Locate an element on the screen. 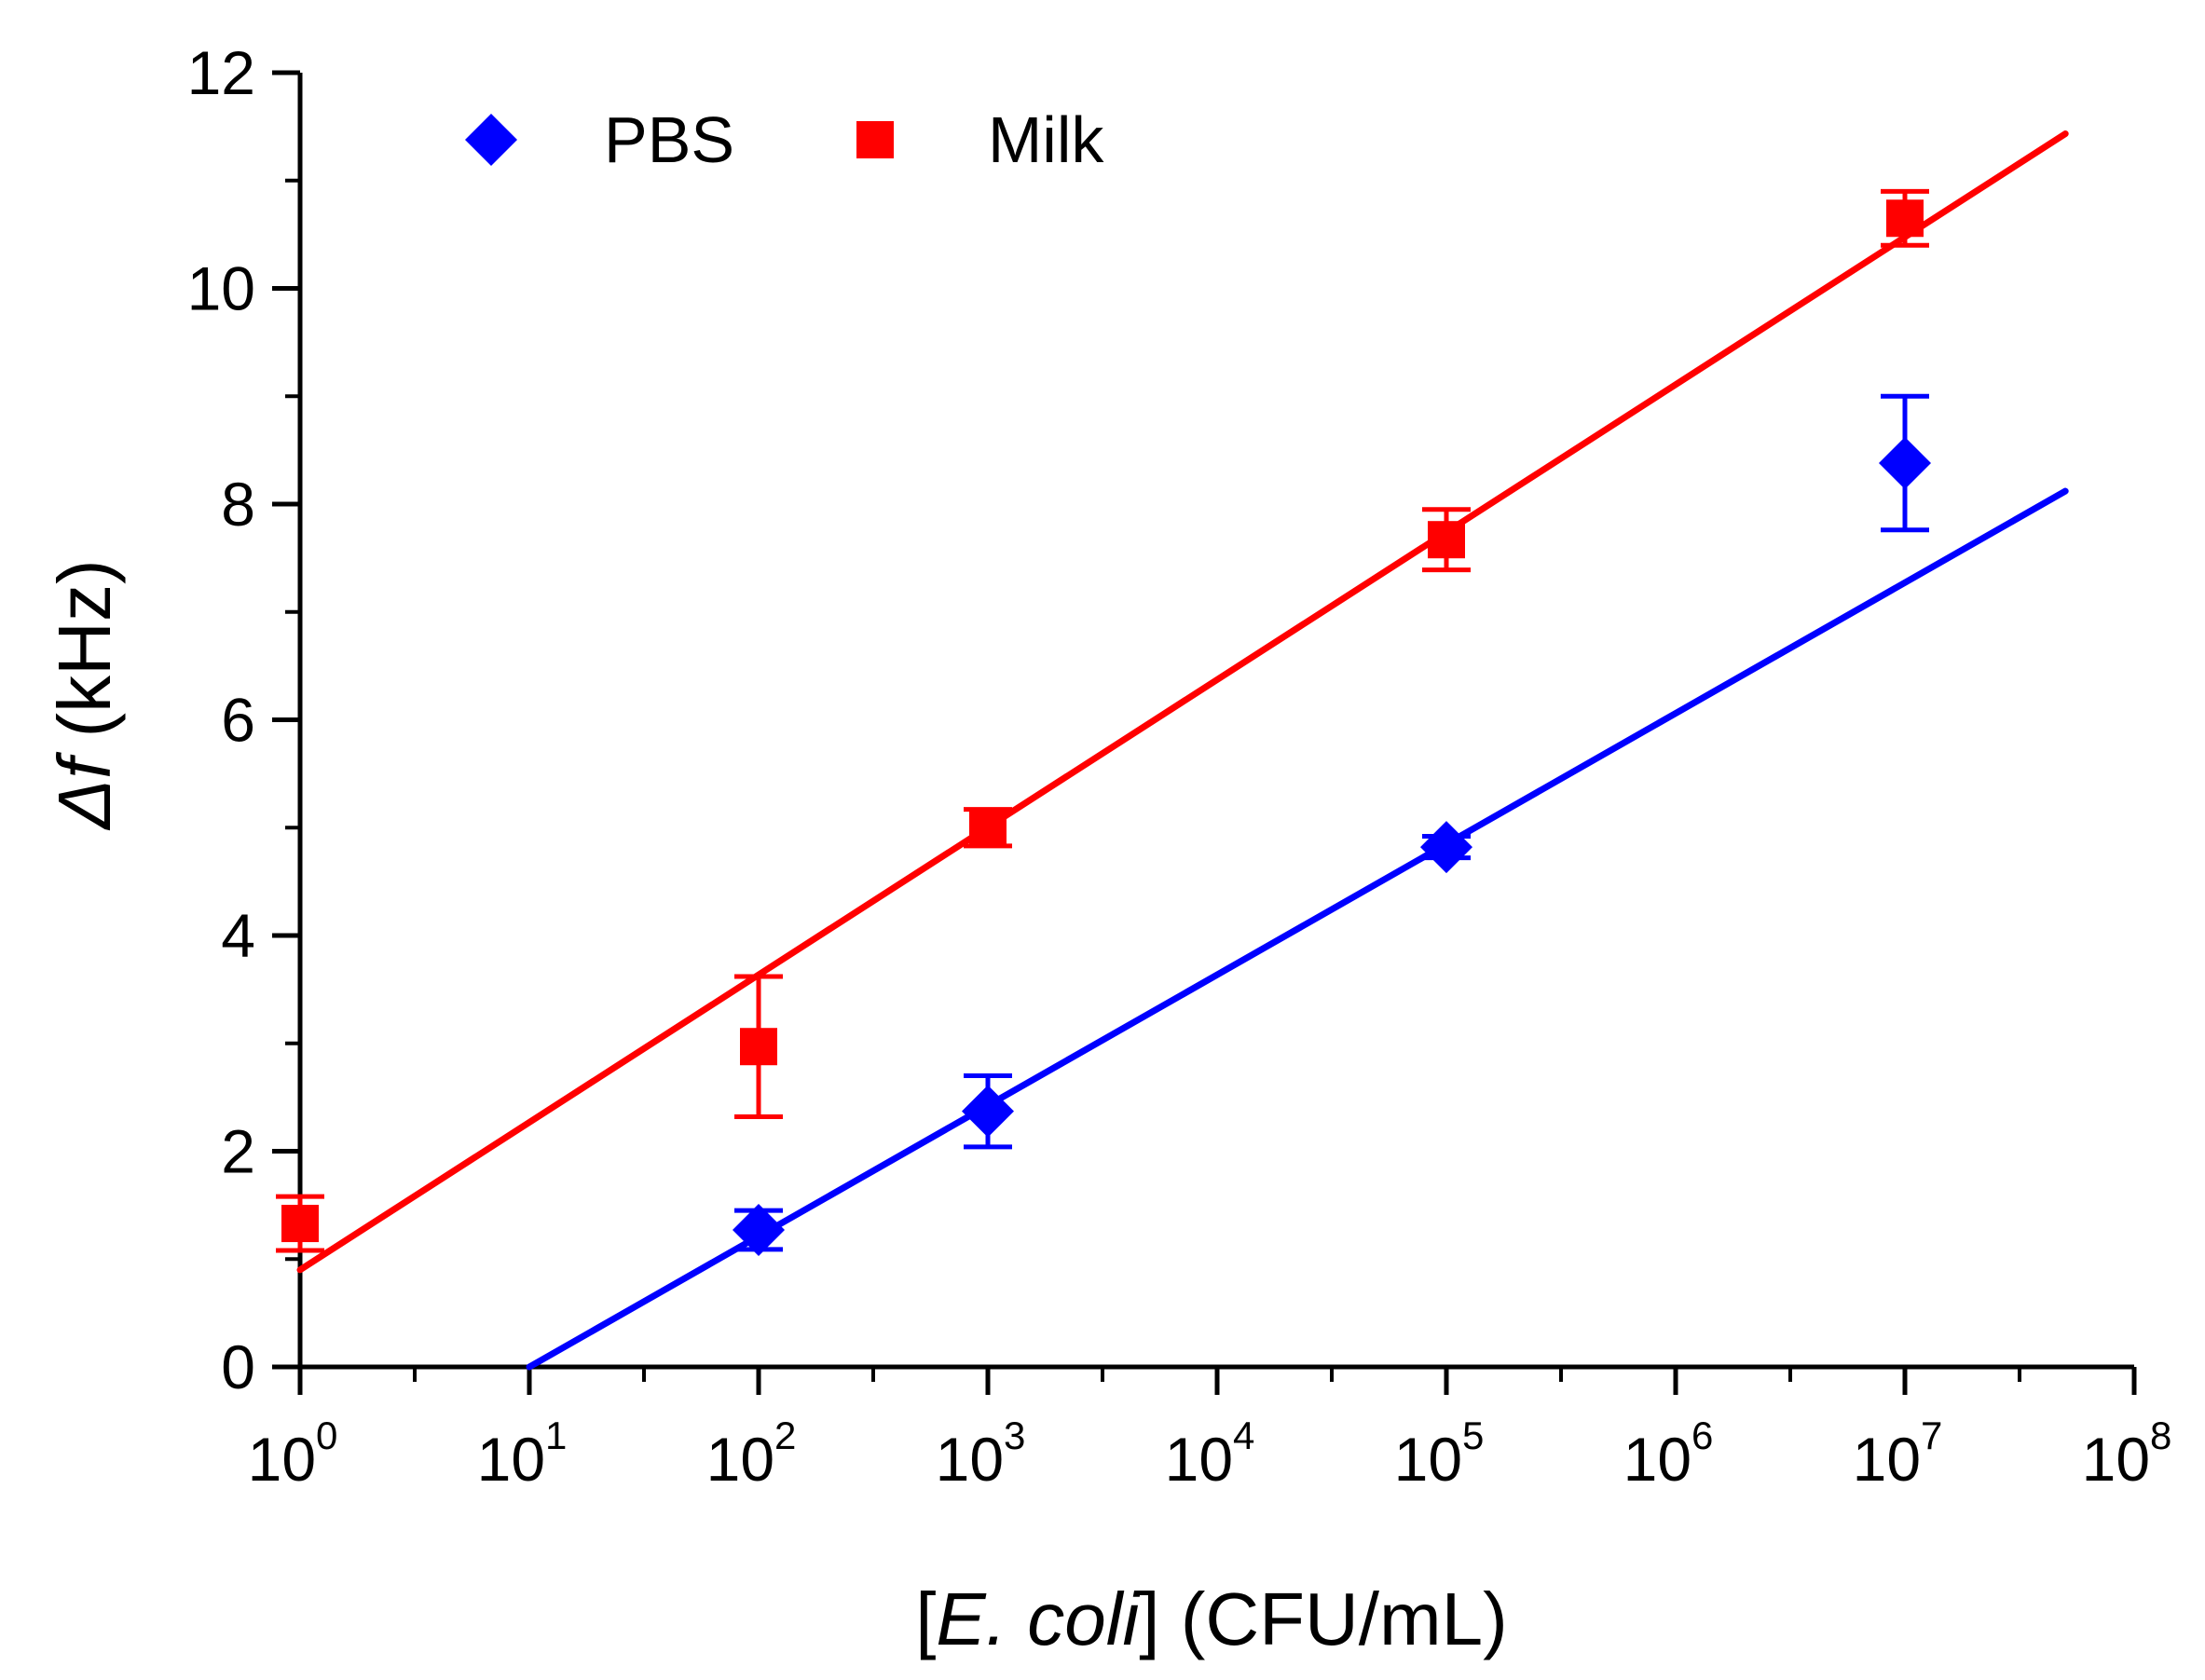 The image size is (2205, 1680). x-tick-label: 10³ is located at coordinates (981, 1454).